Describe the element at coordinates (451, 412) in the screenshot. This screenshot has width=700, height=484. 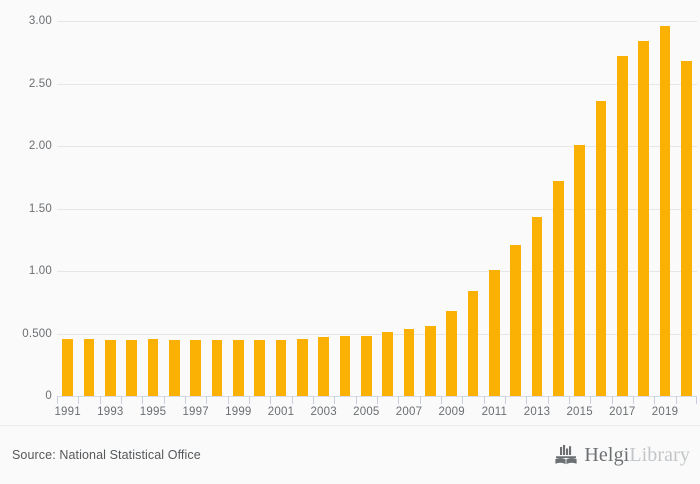
I see `x-tick-label: 2009` at that location.